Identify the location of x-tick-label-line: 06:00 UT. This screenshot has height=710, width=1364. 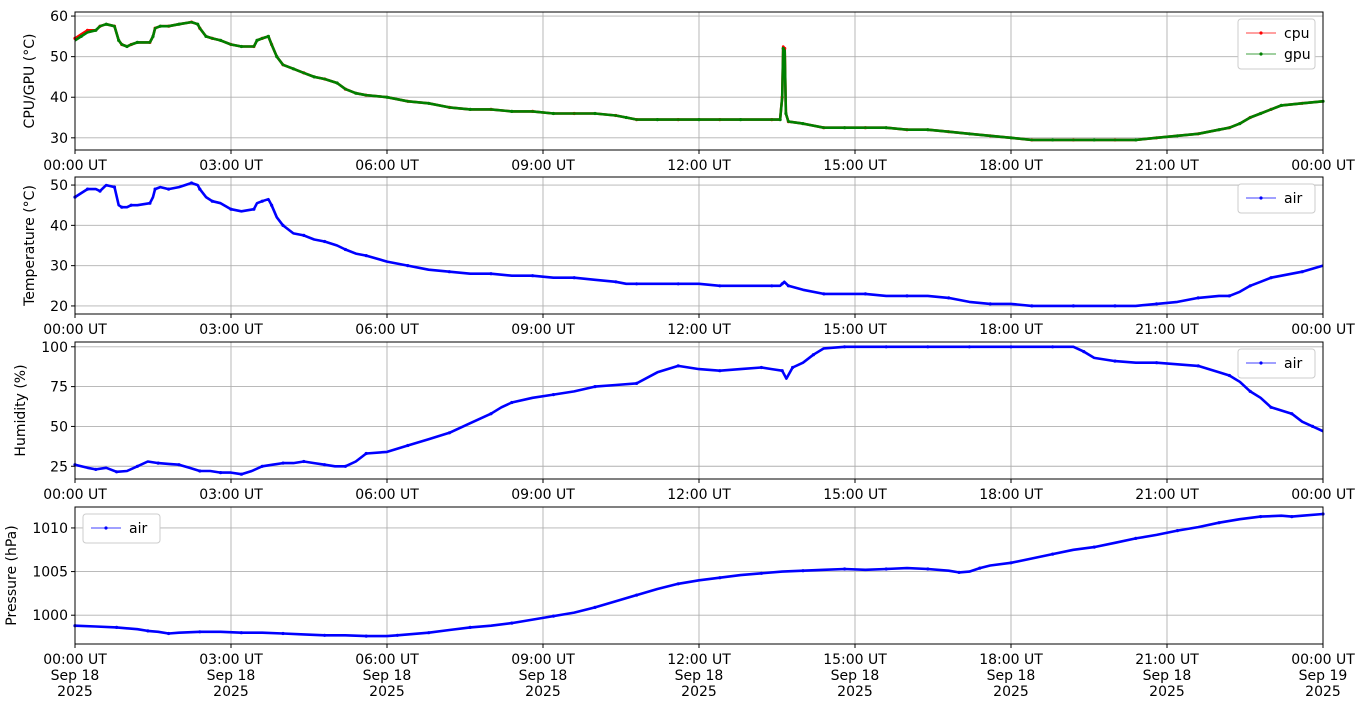
(387, 495).